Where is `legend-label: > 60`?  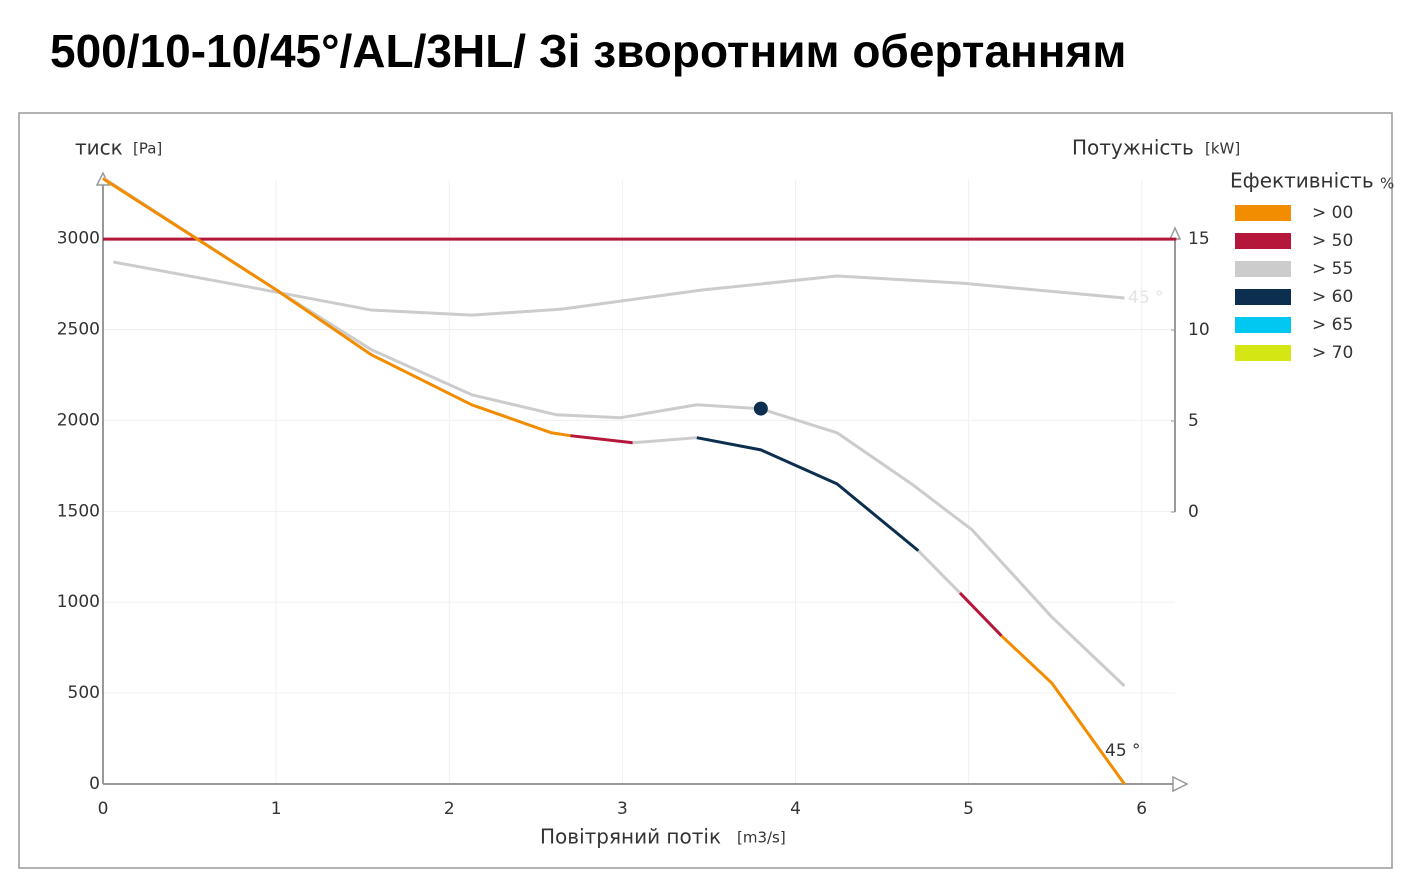 legend-label: > 60 is located at coordinates (1332, 297).